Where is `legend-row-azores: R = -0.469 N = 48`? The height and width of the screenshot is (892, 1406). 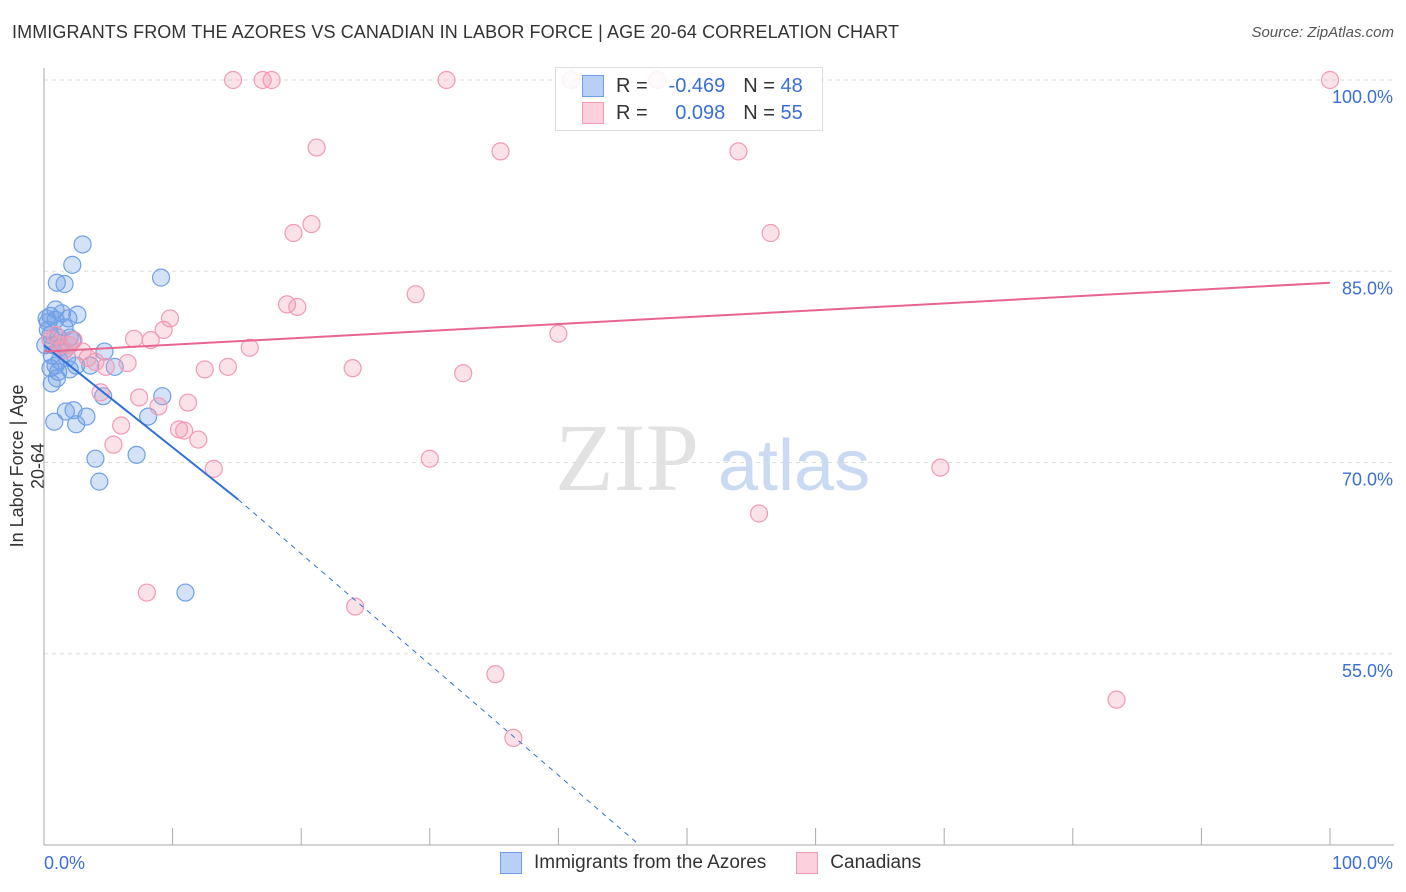 legend-row-azores: R = -0.469 N = 48 is located at coordinates (692, 86).